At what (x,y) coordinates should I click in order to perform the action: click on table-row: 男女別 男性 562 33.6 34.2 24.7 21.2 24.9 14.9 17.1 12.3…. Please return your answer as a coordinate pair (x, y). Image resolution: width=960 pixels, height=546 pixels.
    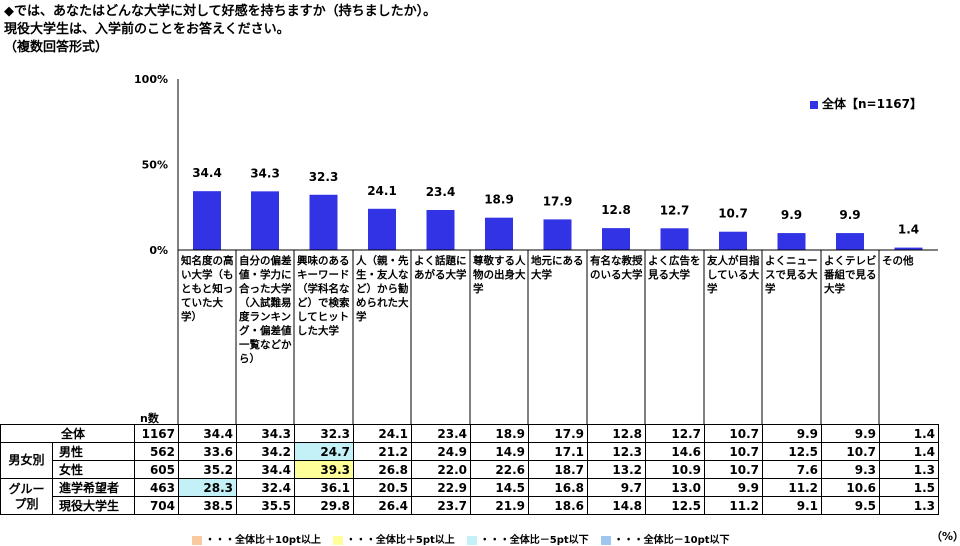
    Looking at the image, I should click on (469, 460).